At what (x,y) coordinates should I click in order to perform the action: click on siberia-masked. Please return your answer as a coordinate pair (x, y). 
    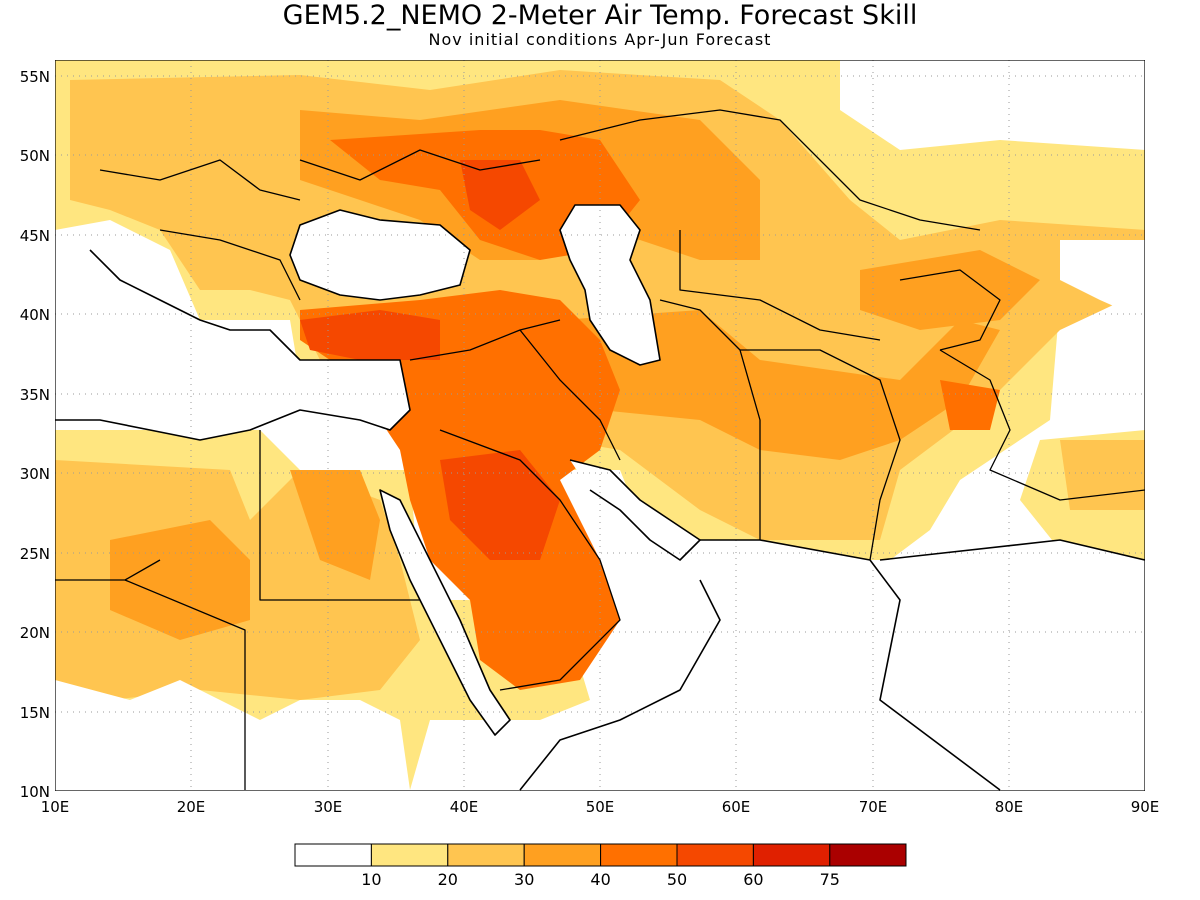
    Looking at the image, I should click on (997, 105).